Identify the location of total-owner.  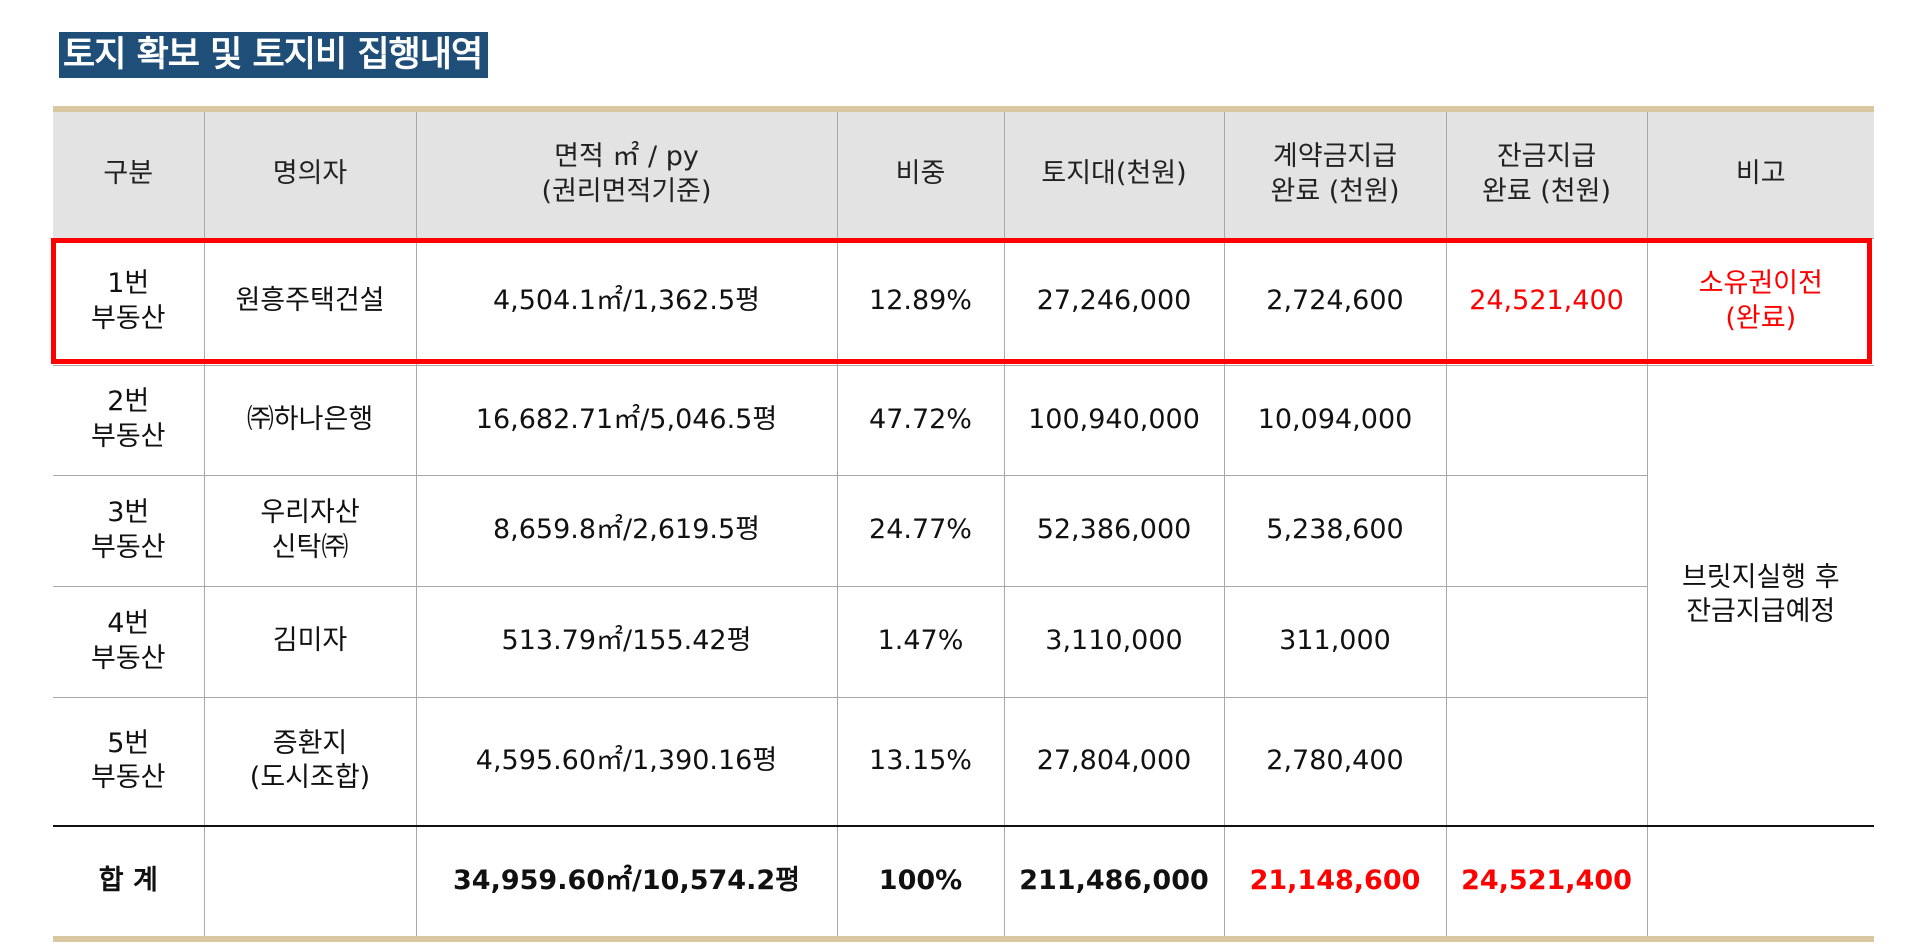
(310, 883).